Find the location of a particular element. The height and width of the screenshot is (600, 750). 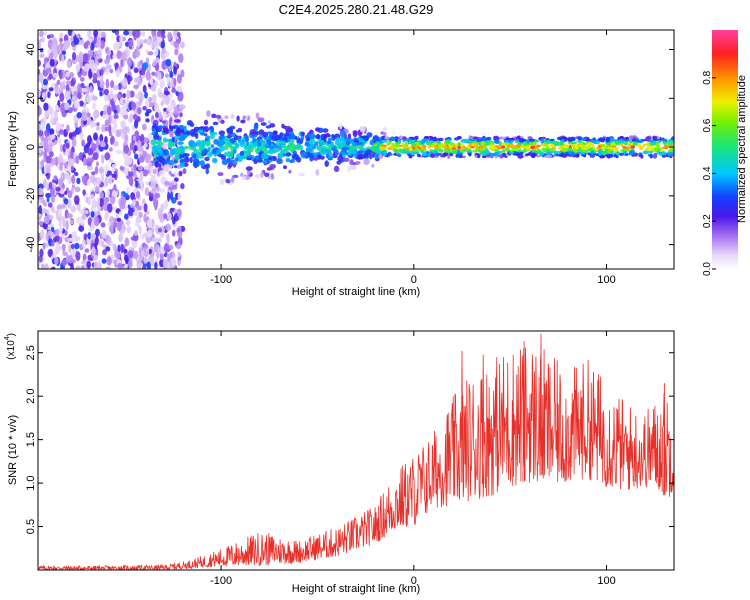

colorbar-gradient is located at coordinates (725, 149).